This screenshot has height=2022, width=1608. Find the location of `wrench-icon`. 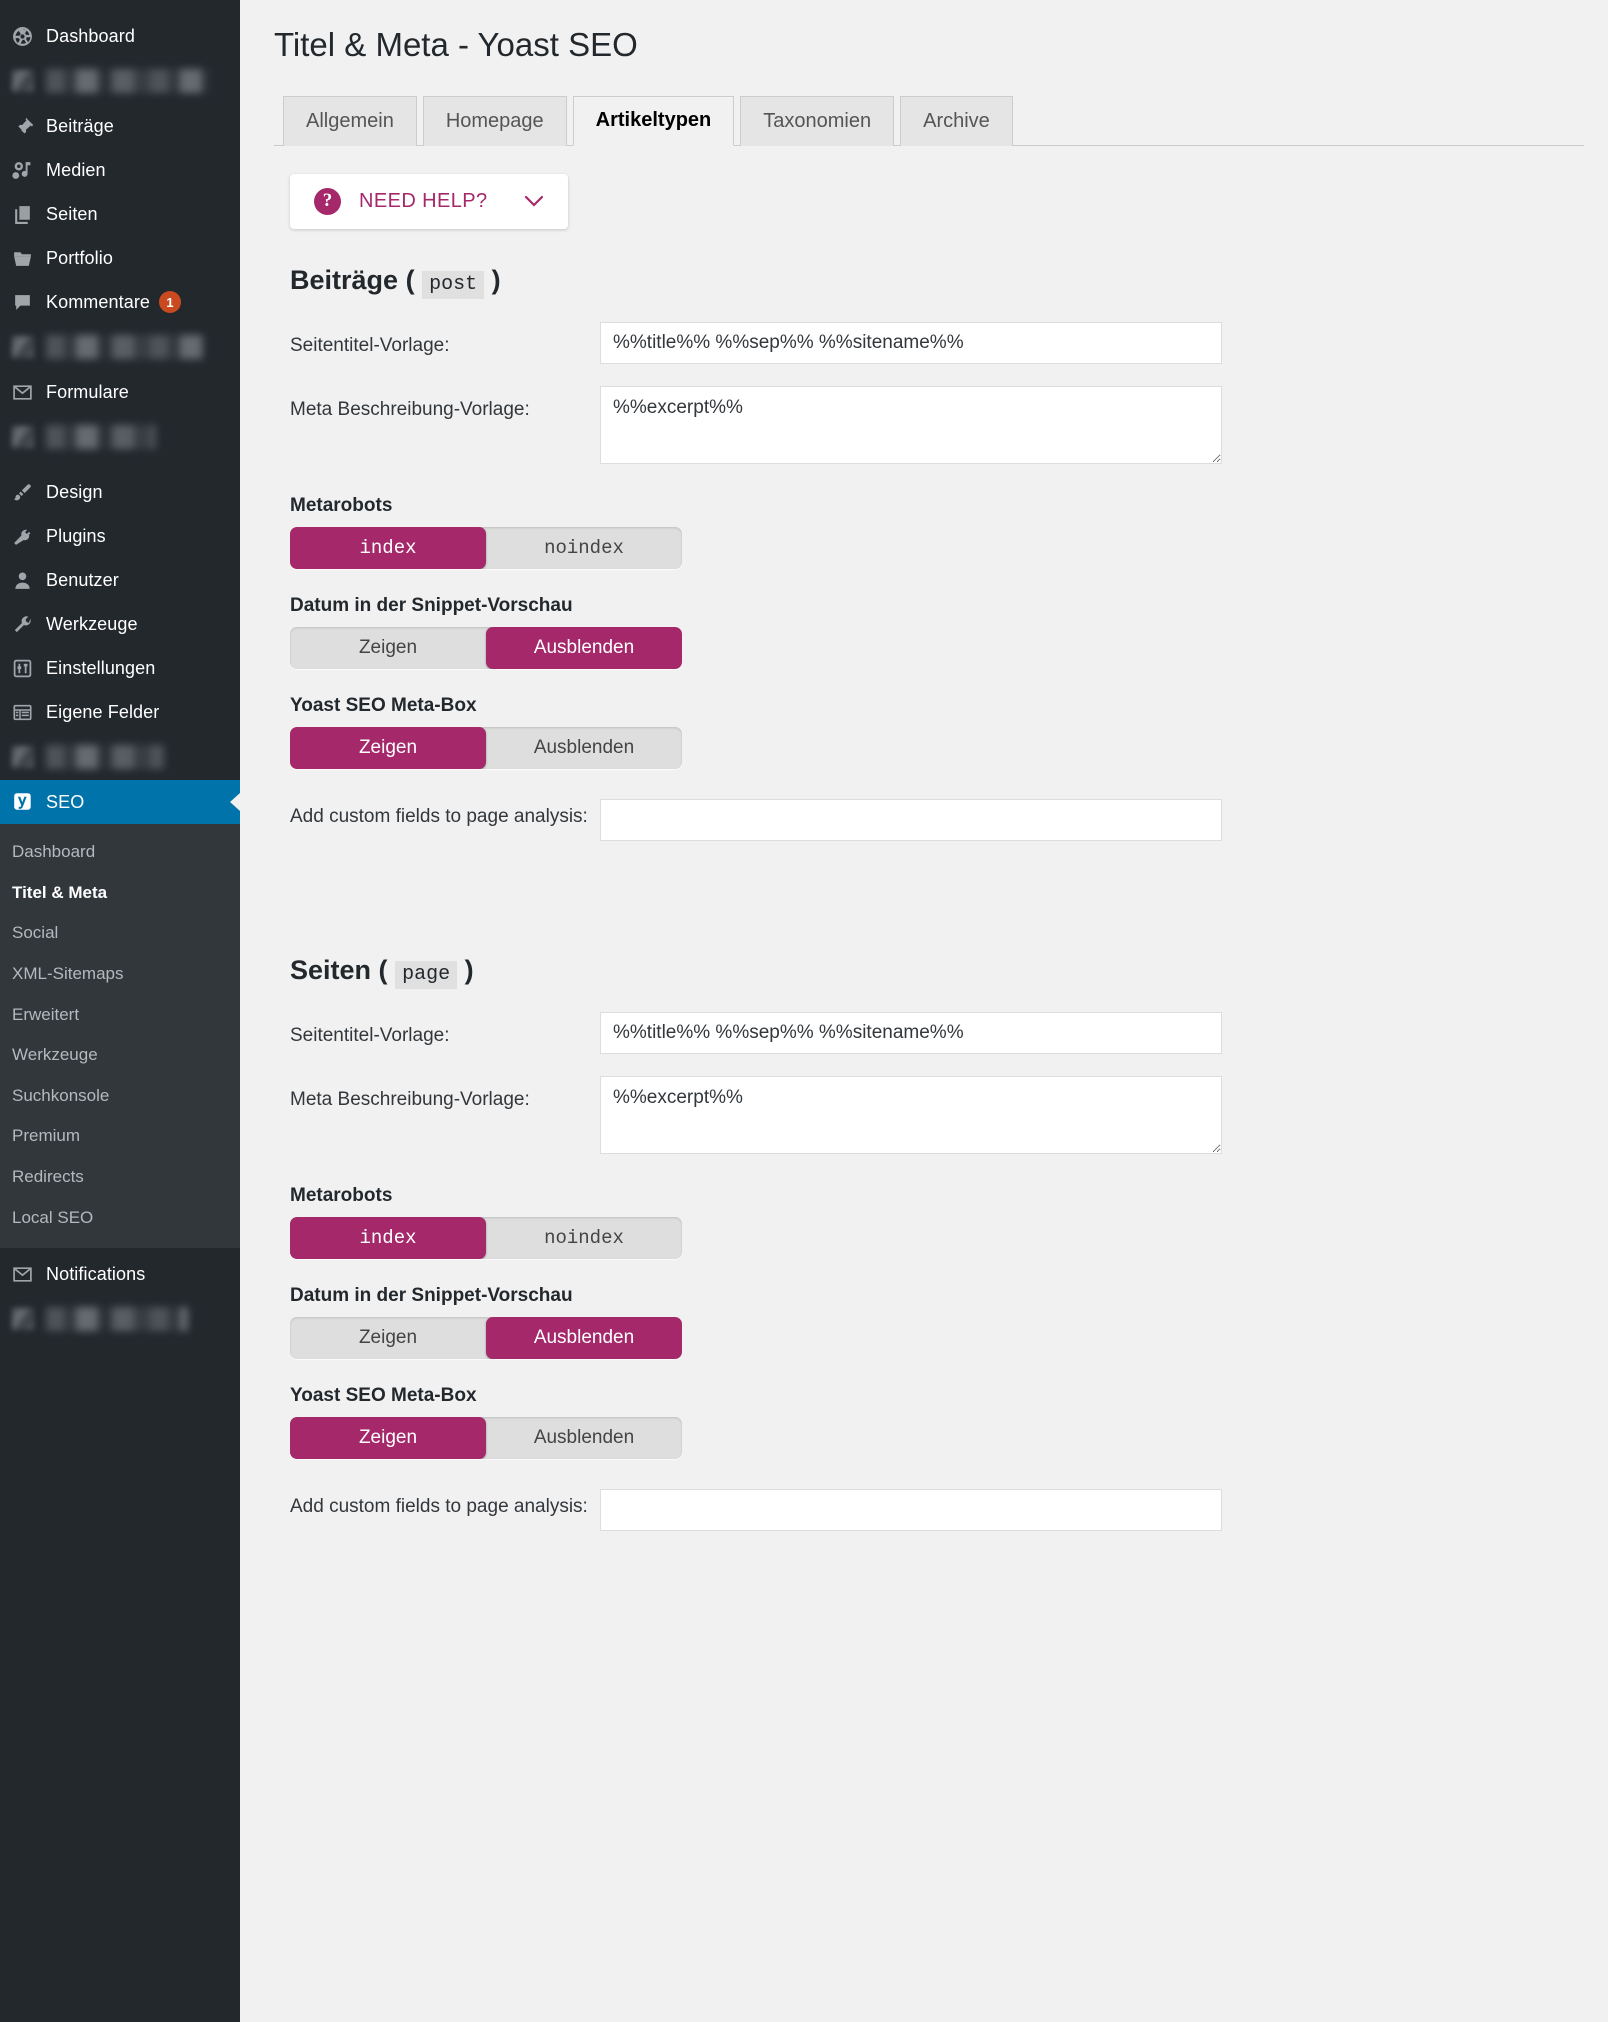

wrench-icon is located at coordinates (29, 624).